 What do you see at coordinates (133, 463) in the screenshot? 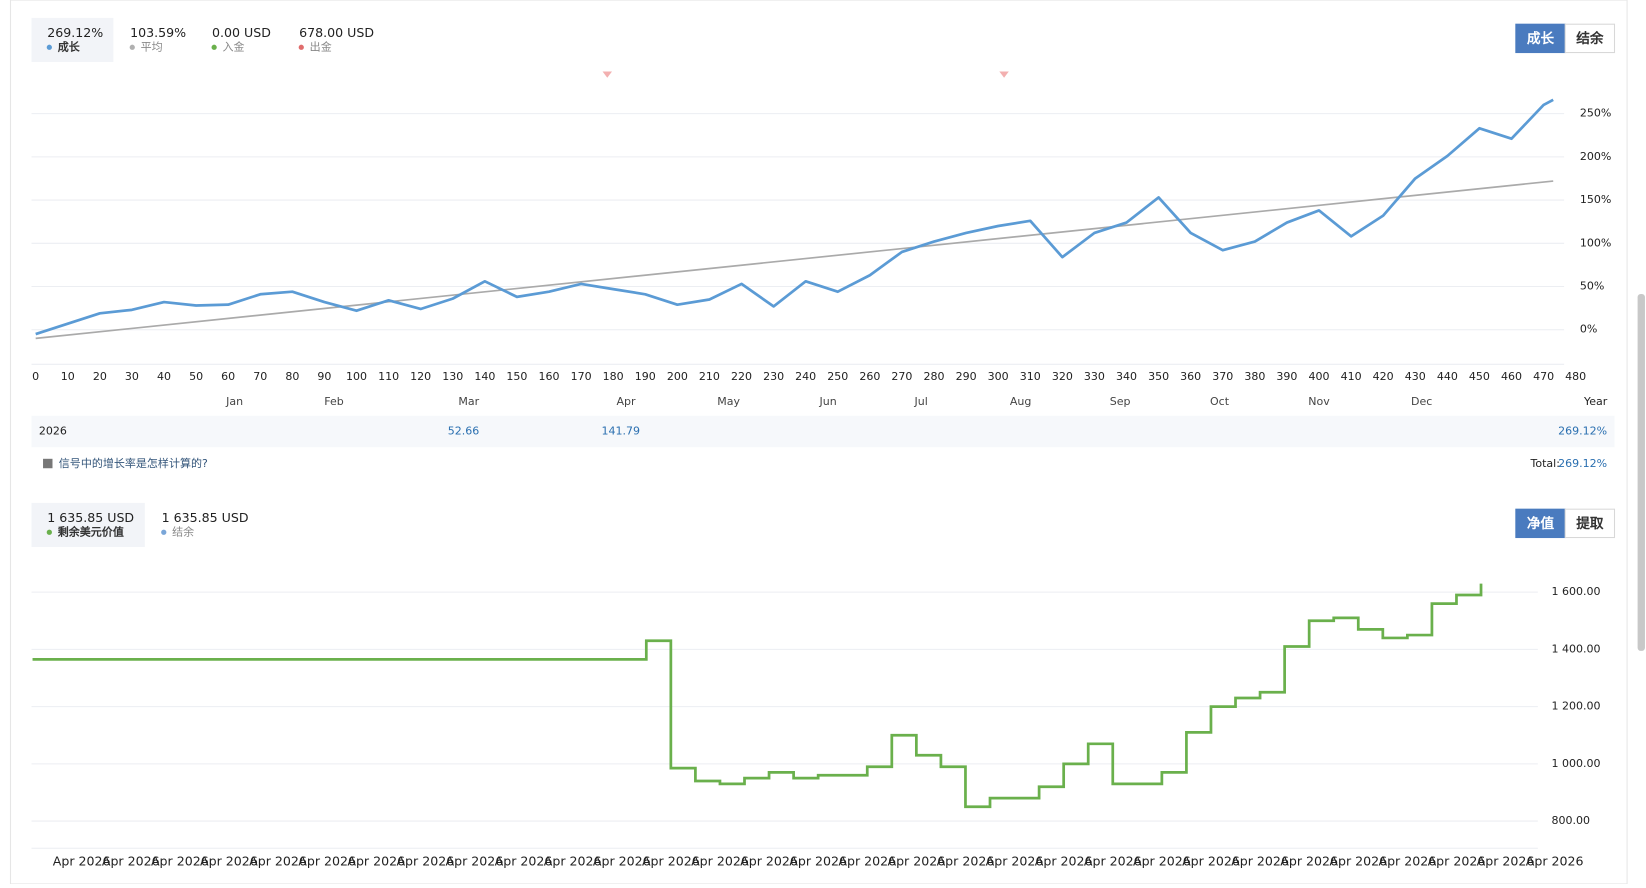
I see `footnote: 信号中的增长率是怎样计算的?` at bounding box center [133, 463].